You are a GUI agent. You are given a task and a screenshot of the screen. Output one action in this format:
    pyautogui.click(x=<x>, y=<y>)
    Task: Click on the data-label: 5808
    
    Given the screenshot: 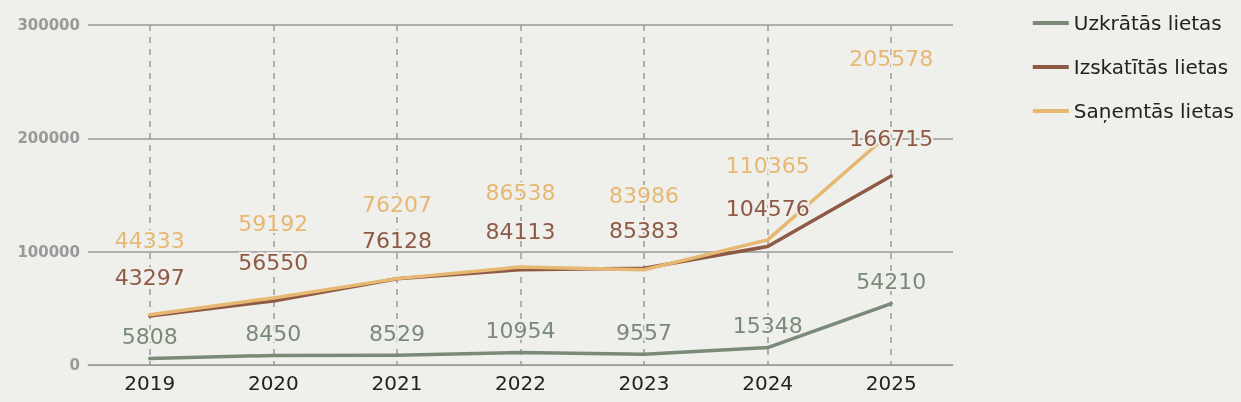 What is the action you would take?
    pyautogui.click(x=149, y=336)
    